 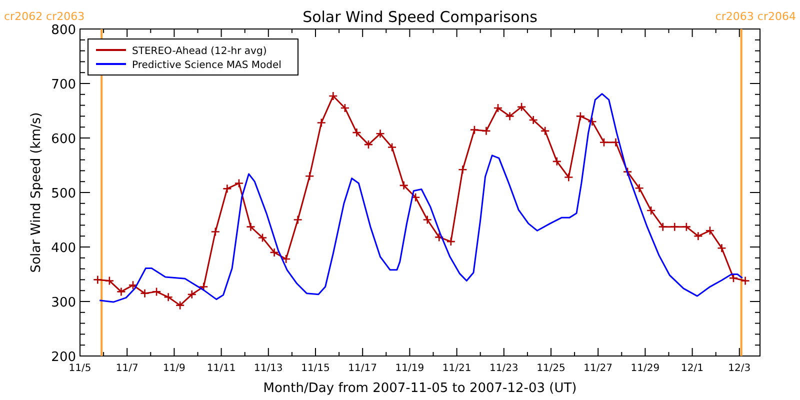 I want to click on x-tick-label: 11/19, so click(x=409, y=368).